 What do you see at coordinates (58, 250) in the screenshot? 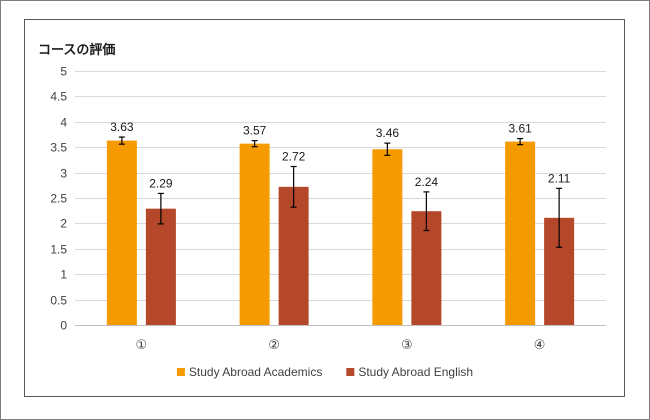
I see `y-tick-label: 1.5` at bounding box center [58, 250].